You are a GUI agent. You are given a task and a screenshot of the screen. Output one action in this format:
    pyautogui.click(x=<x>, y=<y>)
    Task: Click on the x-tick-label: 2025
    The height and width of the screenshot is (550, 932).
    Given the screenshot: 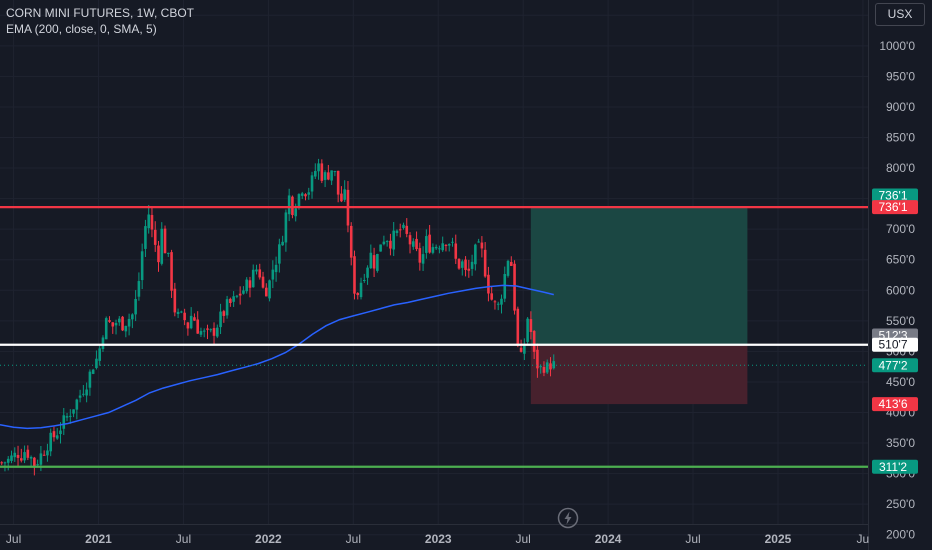 What is the action you would take?
    pyautogui.click(x=778, y=539)
    